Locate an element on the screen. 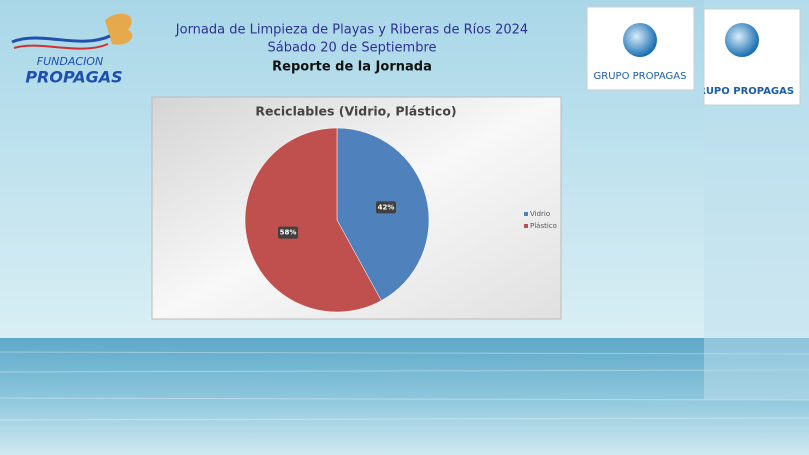 Image resolution: width=809 pixels, height=455 pixels. logo-text: FUNDACION is located at coordinates (70, 61).